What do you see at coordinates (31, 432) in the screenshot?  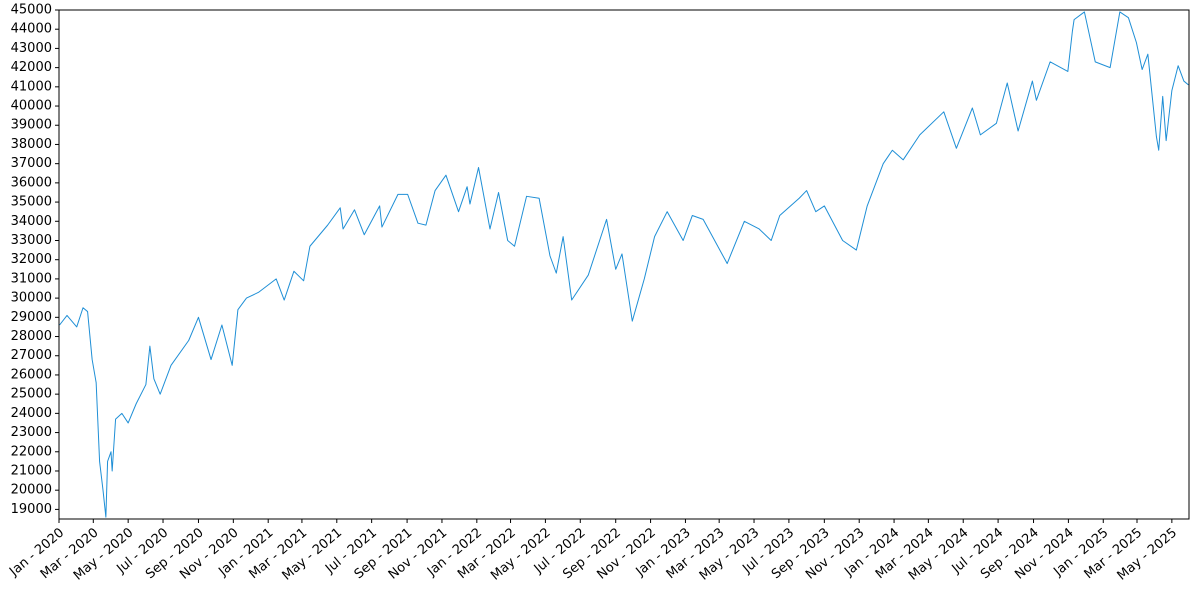 I see `y-tick-label: 23000` at bounding box center [31, 432].